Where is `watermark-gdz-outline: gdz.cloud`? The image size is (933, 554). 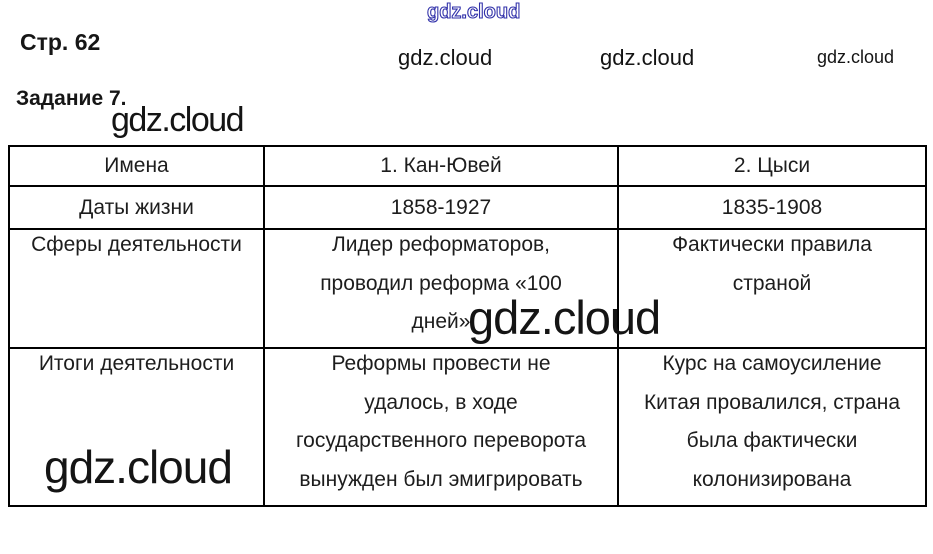
watermark-gdz-outline: gdz.cloud is located at coordinates (473, 11).